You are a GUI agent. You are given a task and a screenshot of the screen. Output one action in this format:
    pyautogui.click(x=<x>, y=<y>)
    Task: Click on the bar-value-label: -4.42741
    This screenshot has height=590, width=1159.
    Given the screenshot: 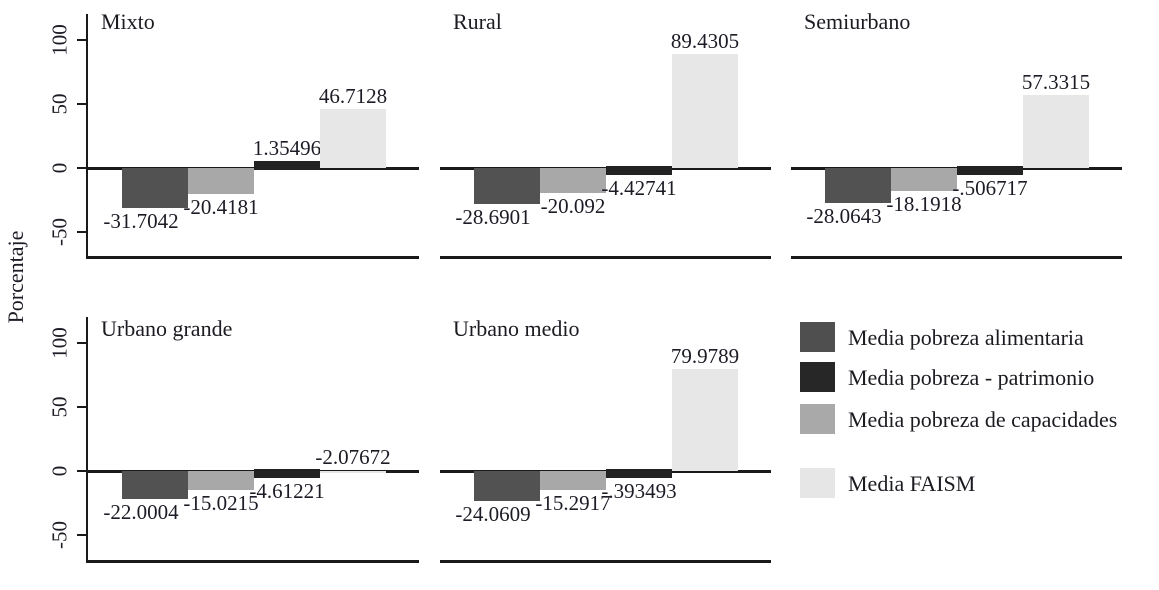 What is the action you would take?
    pyautogui.click(x=639, y=188)
    